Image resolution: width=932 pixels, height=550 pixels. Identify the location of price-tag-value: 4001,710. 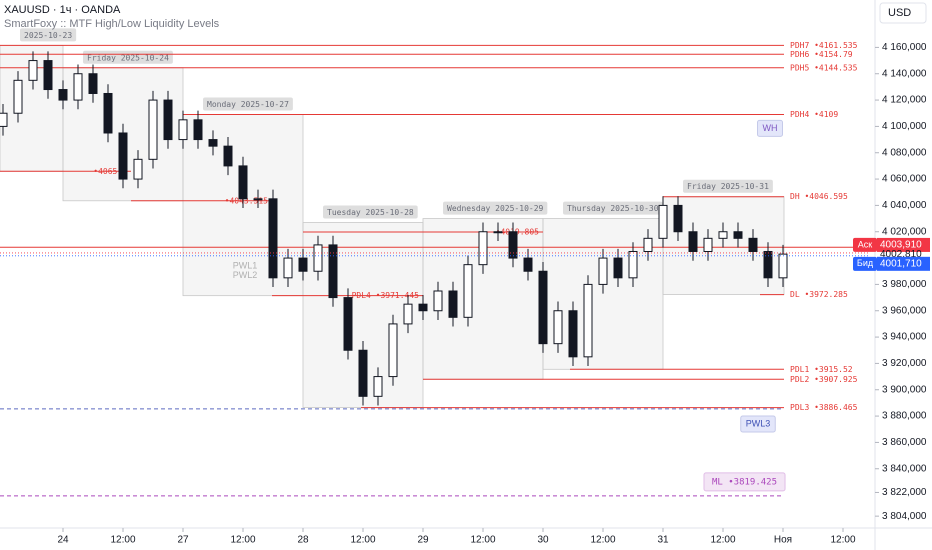
(901, 263).